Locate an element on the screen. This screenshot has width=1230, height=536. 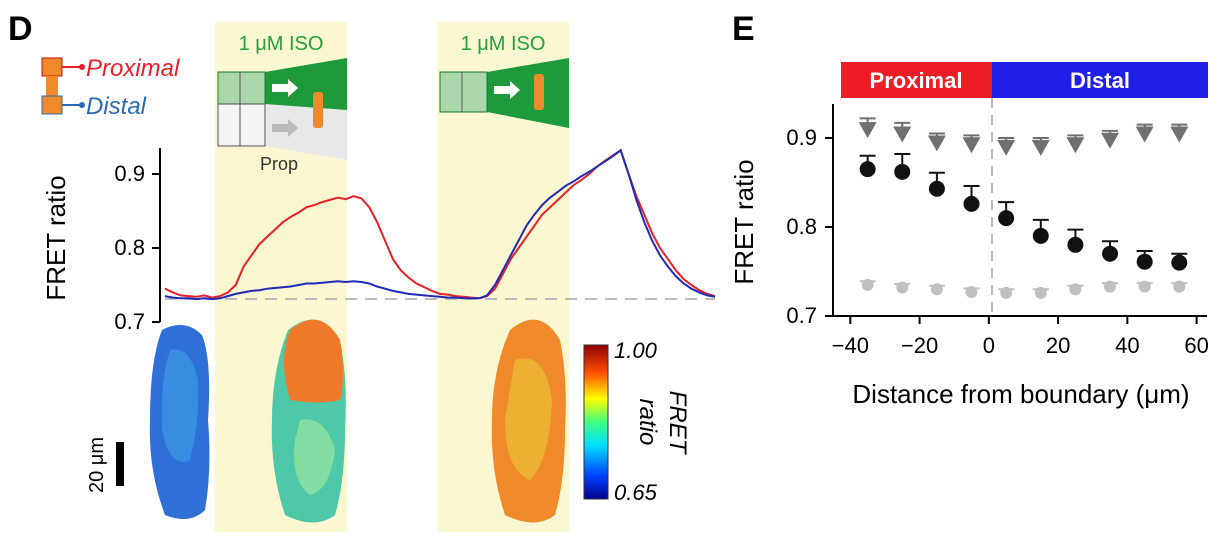
d-ytick-2: 0.7 is located at coordinates (129, 321).